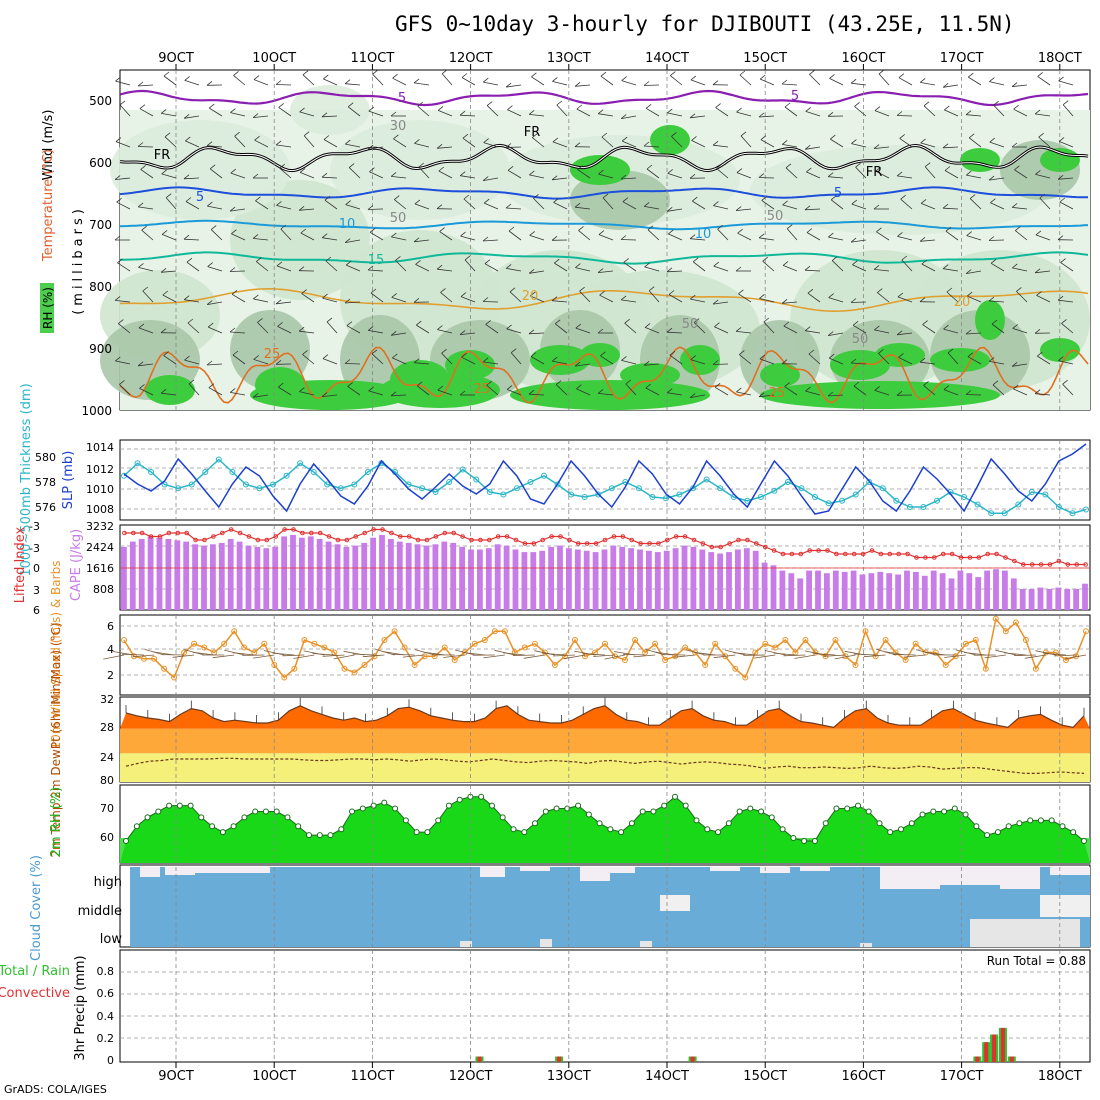 This screenshot has width=1100, height=1100. I want to click on xtick-label: 15OCT, so click(765, 58).